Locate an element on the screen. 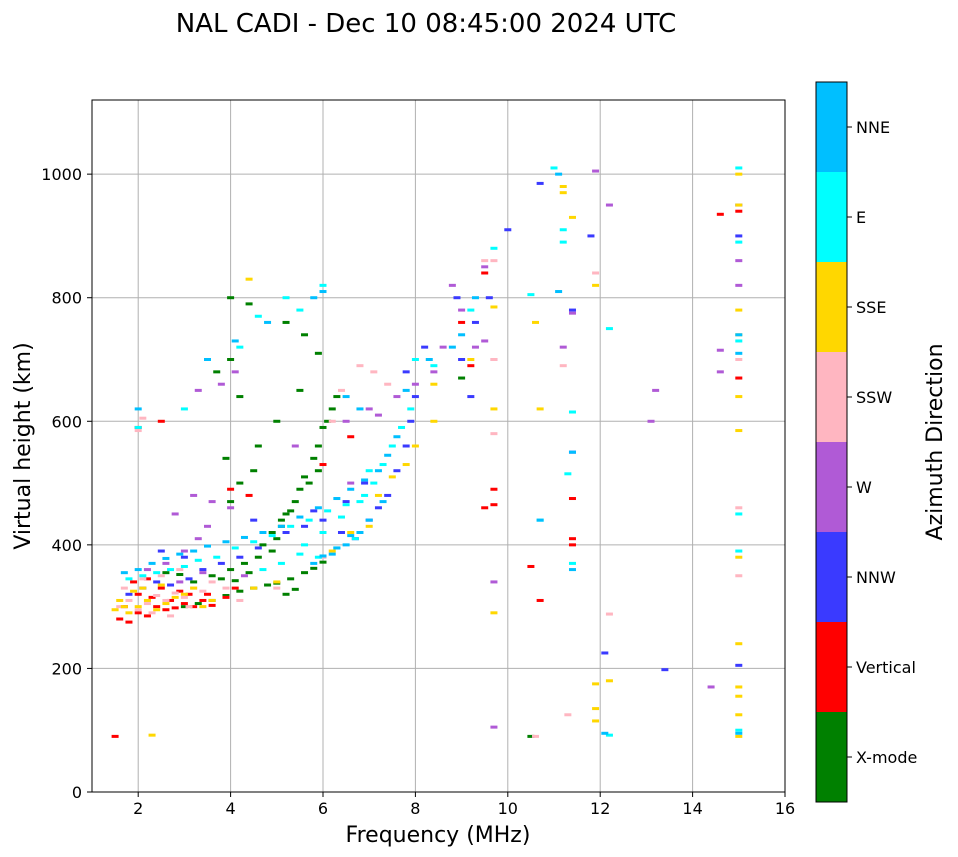 The width and height of the screenshot is (958, 857). y-tick-label: 200 is located at coordinates (66, 668).